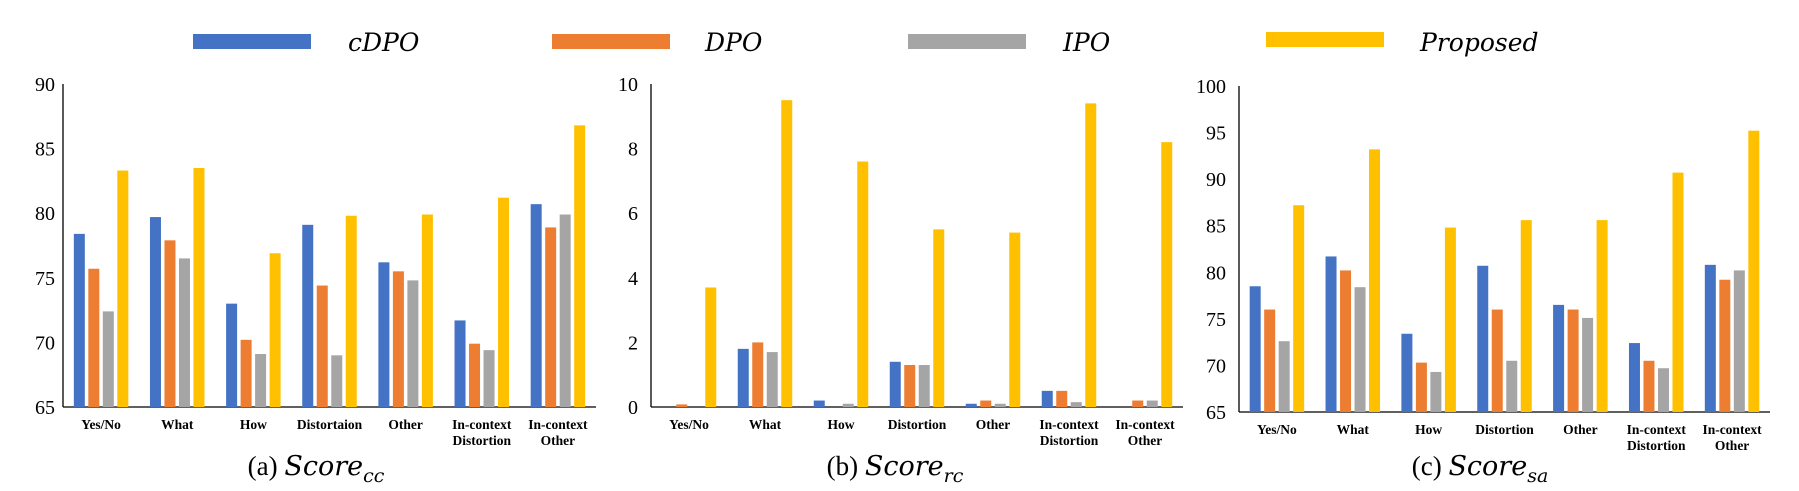  I want to click on x-tick-label-in-context-distortion: In-context Distortion, so click(482, 432).